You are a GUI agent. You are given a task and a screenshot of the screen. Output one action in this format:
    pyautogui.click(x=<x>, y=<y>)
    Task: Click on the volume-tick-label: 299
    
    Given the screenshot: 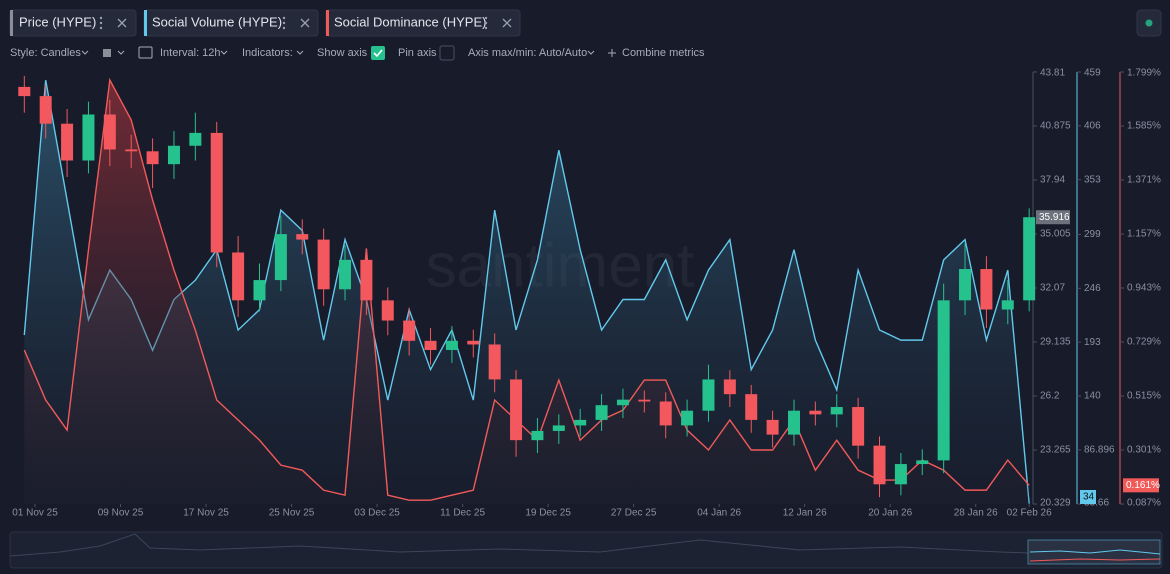 What is the action you would take?
    pyautogui.click(x=1092, y=234)
    